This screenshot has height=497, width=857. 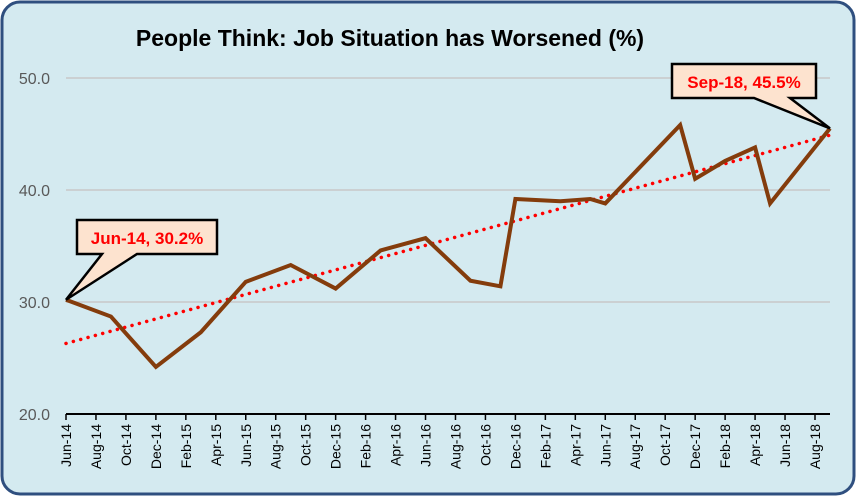 I want to click on x-tick-label: Aug-16, so click(x=455, y=446).